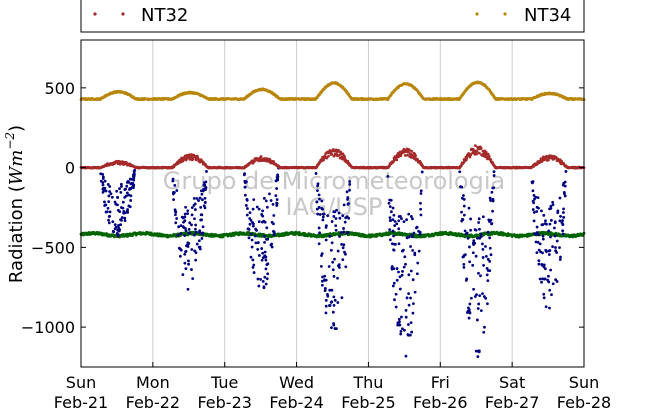  Describe the element at coordinates (70, 168) in the screenshot. I see `y-tick-label: 0` at that location.